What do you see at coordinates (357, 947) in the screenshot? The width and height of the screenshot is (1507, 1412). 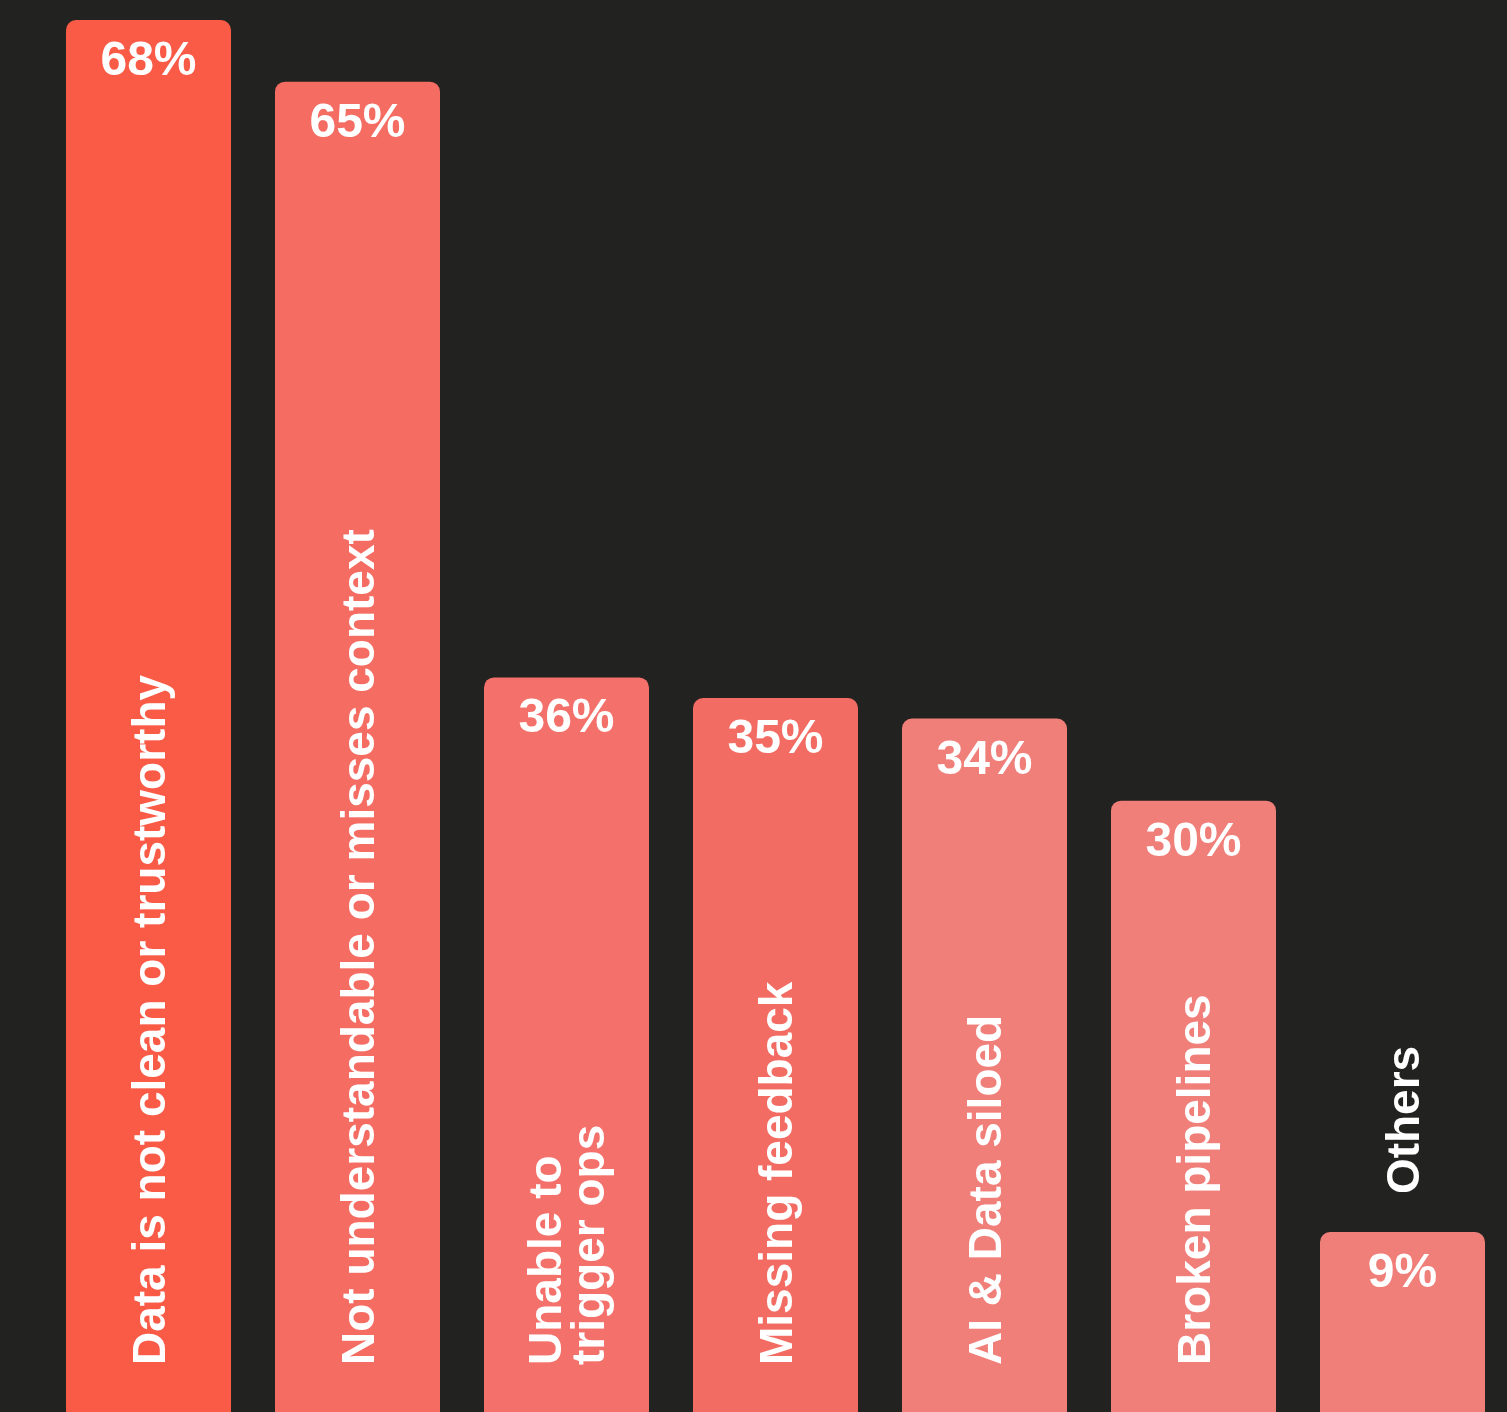 I see `x-tick-label: Not understandable or misses context` at bounding box center [357, 947].